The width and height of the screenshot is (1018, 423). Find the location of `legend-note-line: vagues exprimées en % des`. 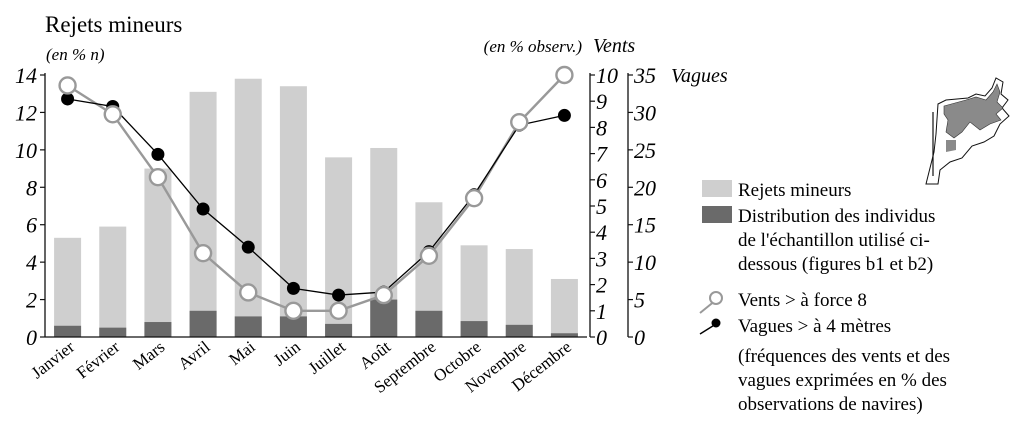

legend-note-line: vagues exprimées en % des is located at coordinates (842, 380).